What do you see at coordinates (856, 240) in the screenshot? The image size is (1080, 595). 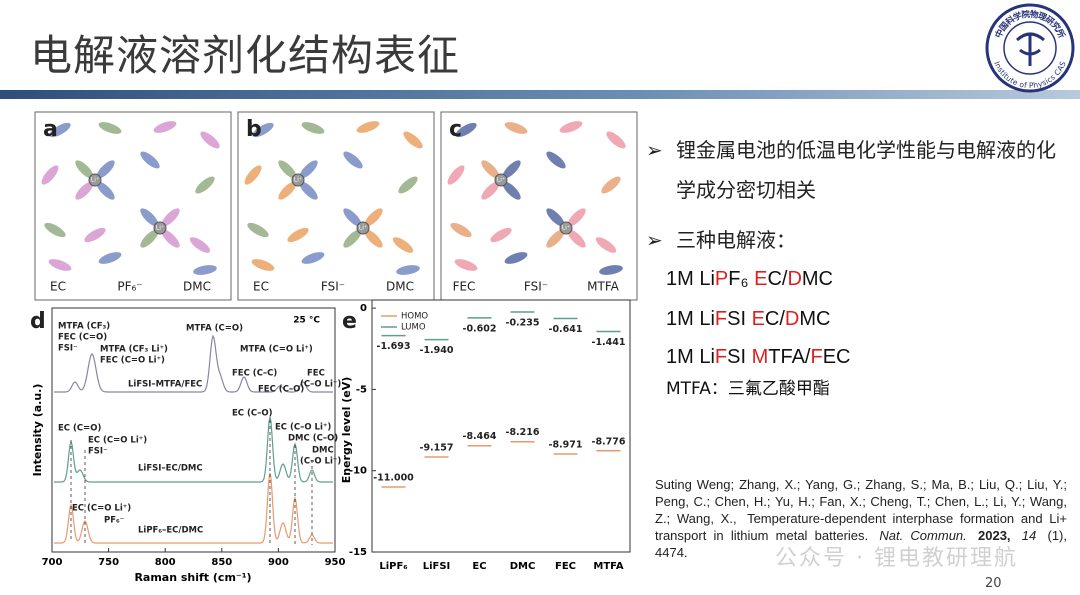 I see `bullet: ➢ 三种电解液：` at bounding box center [856, 240].